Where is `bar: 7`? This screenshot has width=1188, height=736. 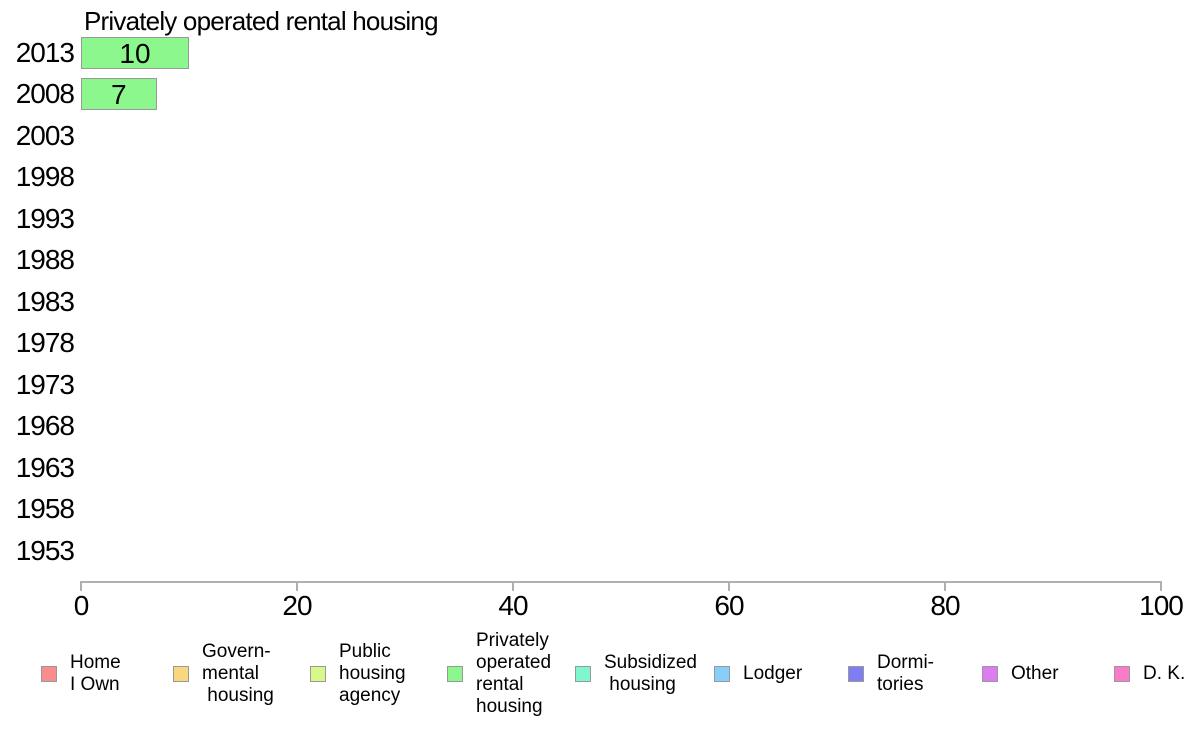
bar: 7 is located at coordinates (119, 94).